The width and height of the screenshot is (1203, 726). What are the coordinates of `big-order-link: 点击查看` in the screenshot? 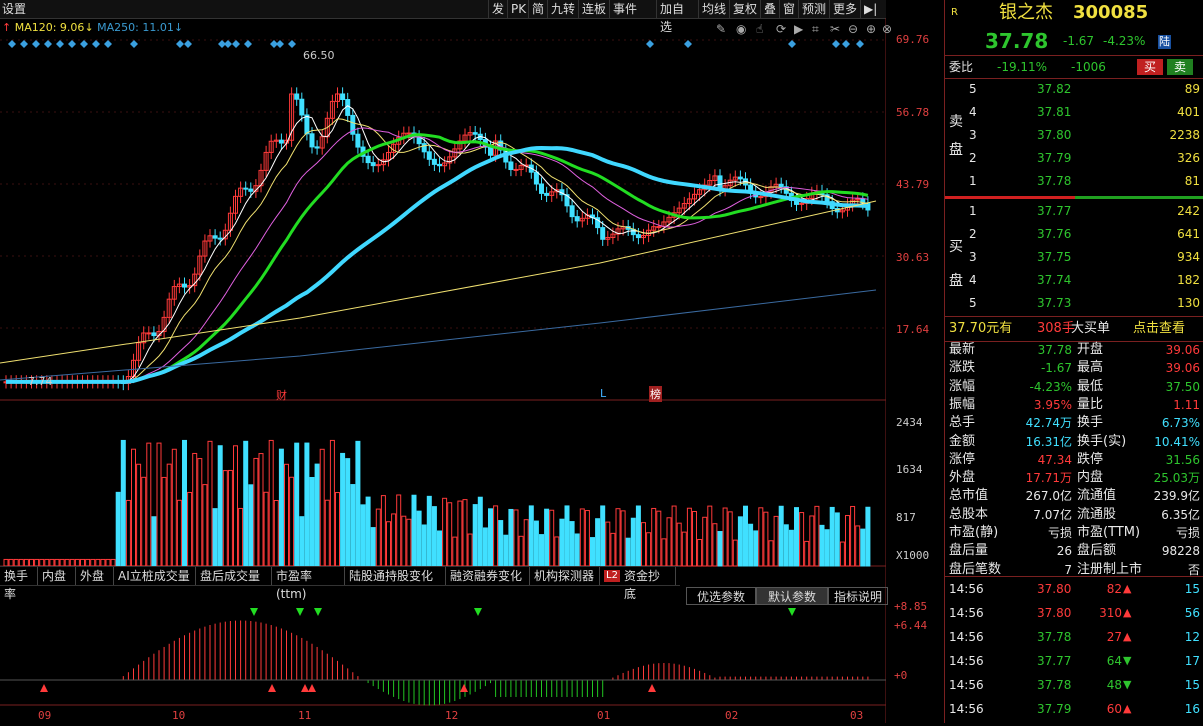 It's located at (1159, 328).